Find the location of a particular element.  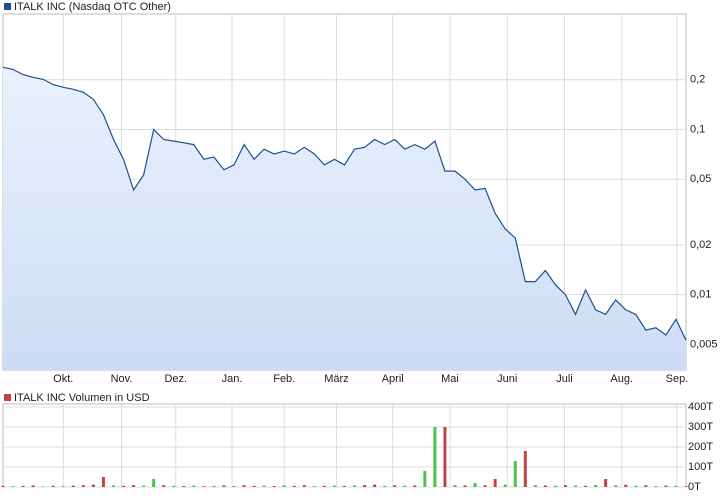

y-tick-label: 400T is located at coordinates (700, 407).